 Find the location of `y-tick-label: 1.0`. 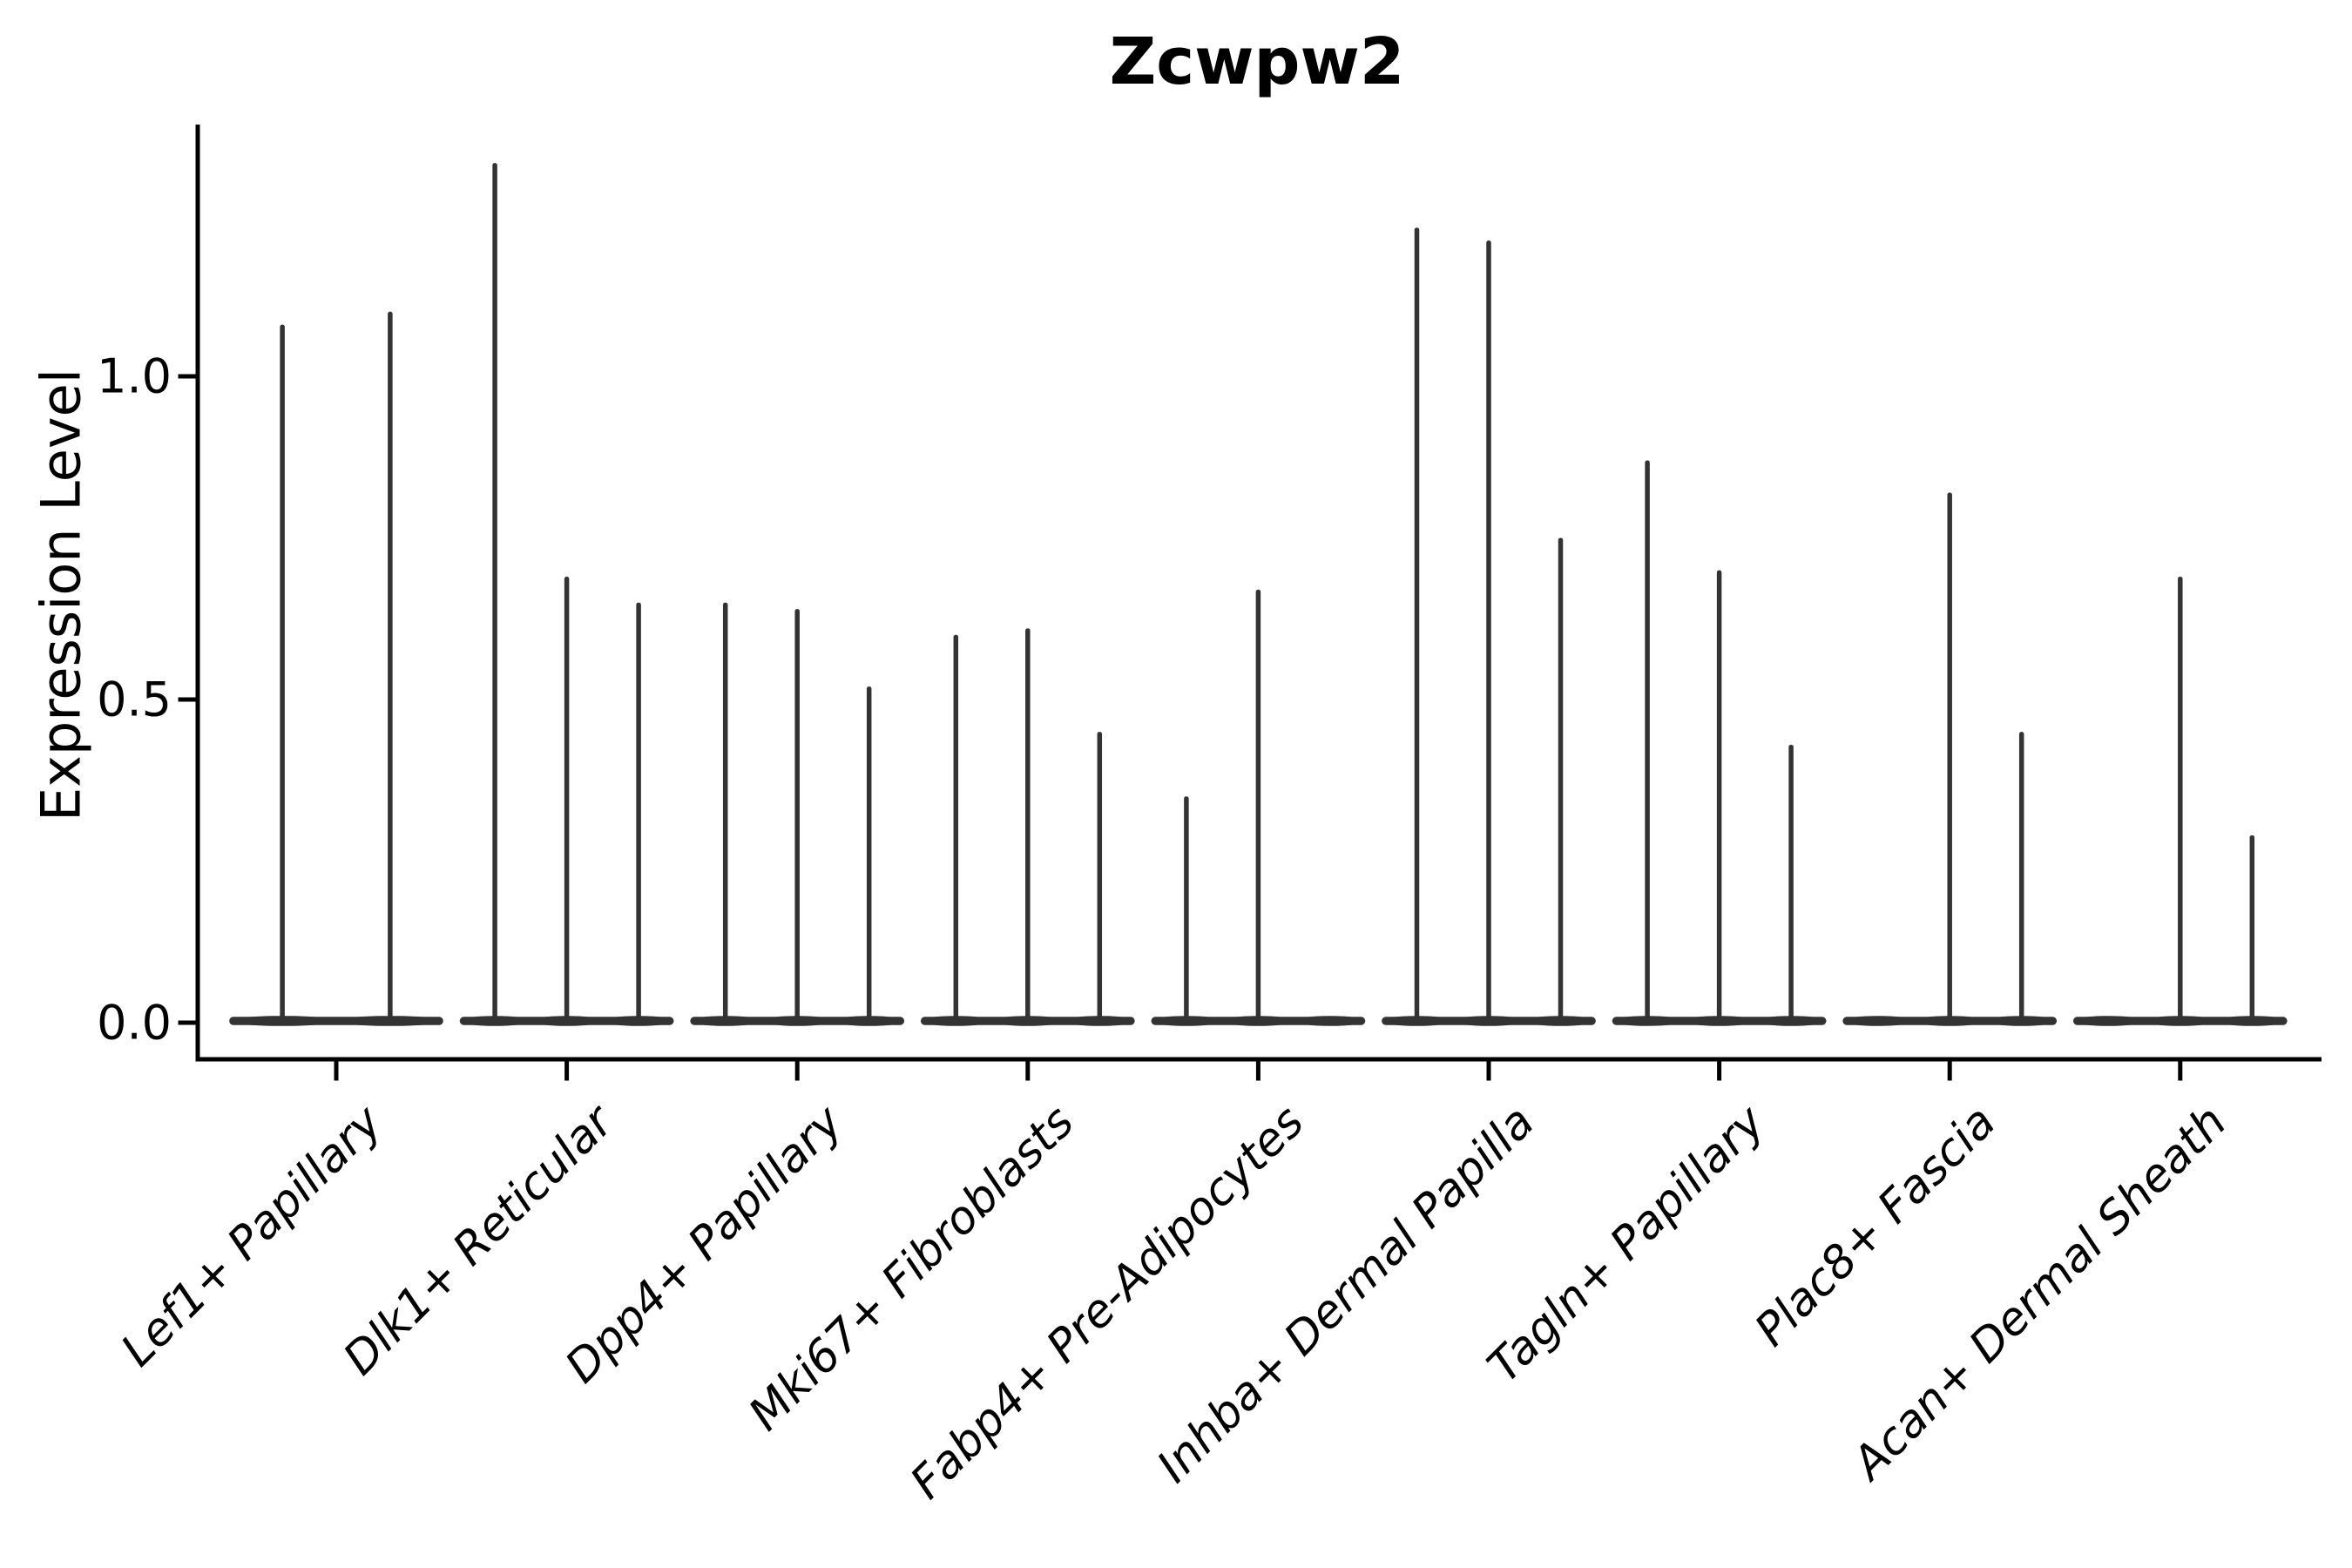

y-tick-label: 1.0 is located at coordinates (134, 376).